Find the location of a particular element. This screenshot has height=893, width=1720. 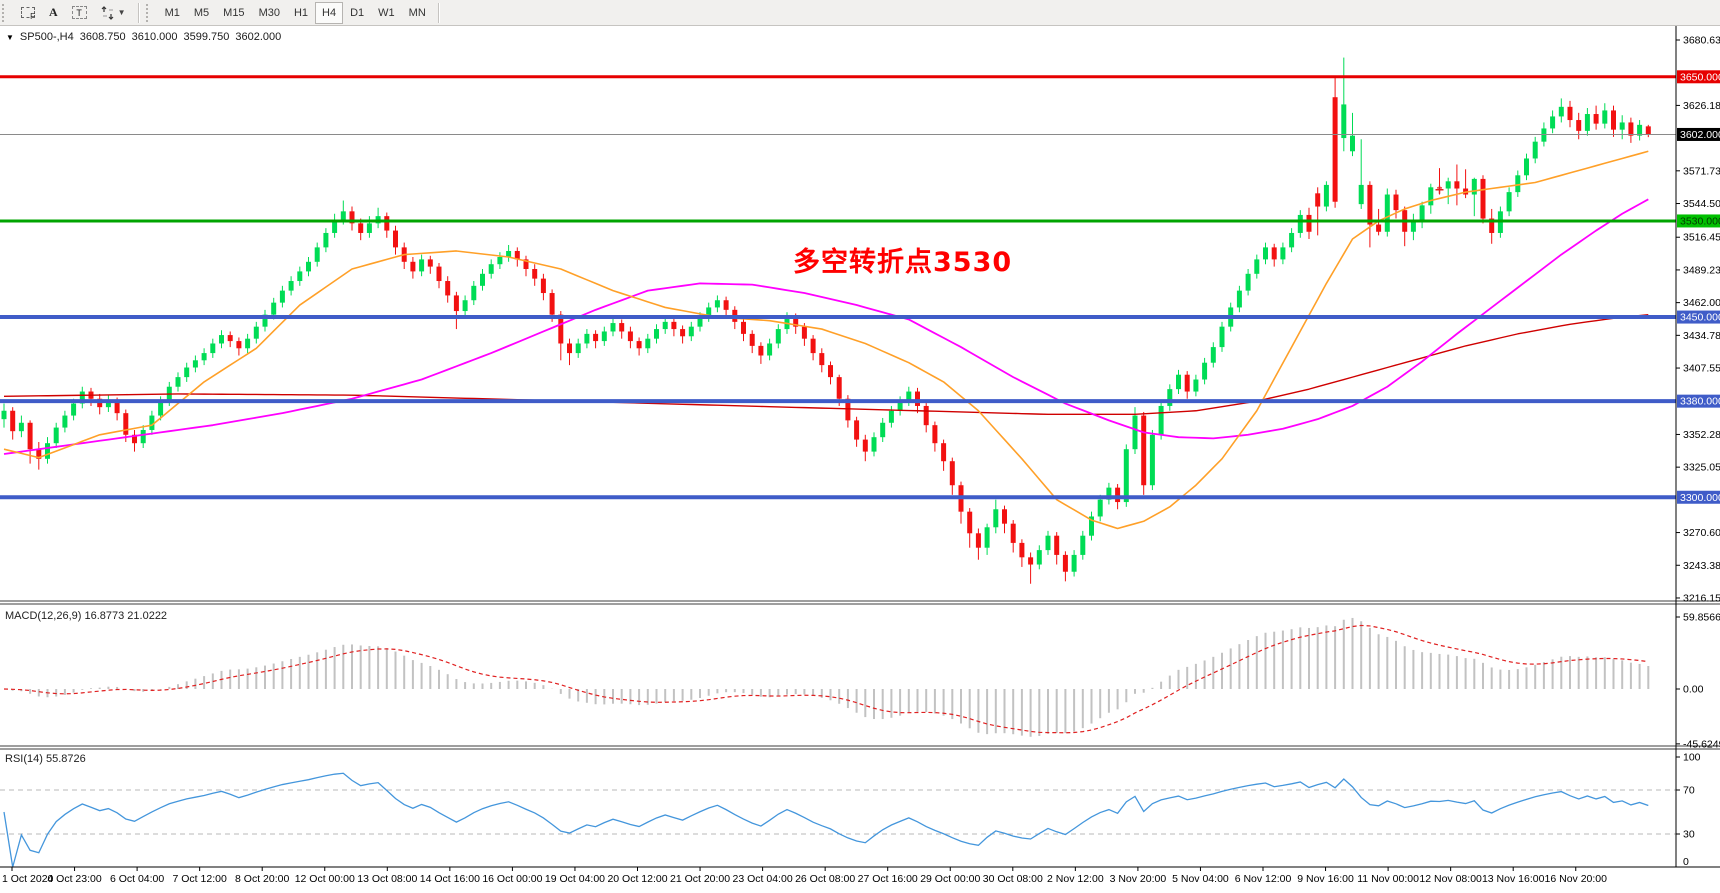

rsi-tick-label: 70 is located at coordinates (1689, 791).